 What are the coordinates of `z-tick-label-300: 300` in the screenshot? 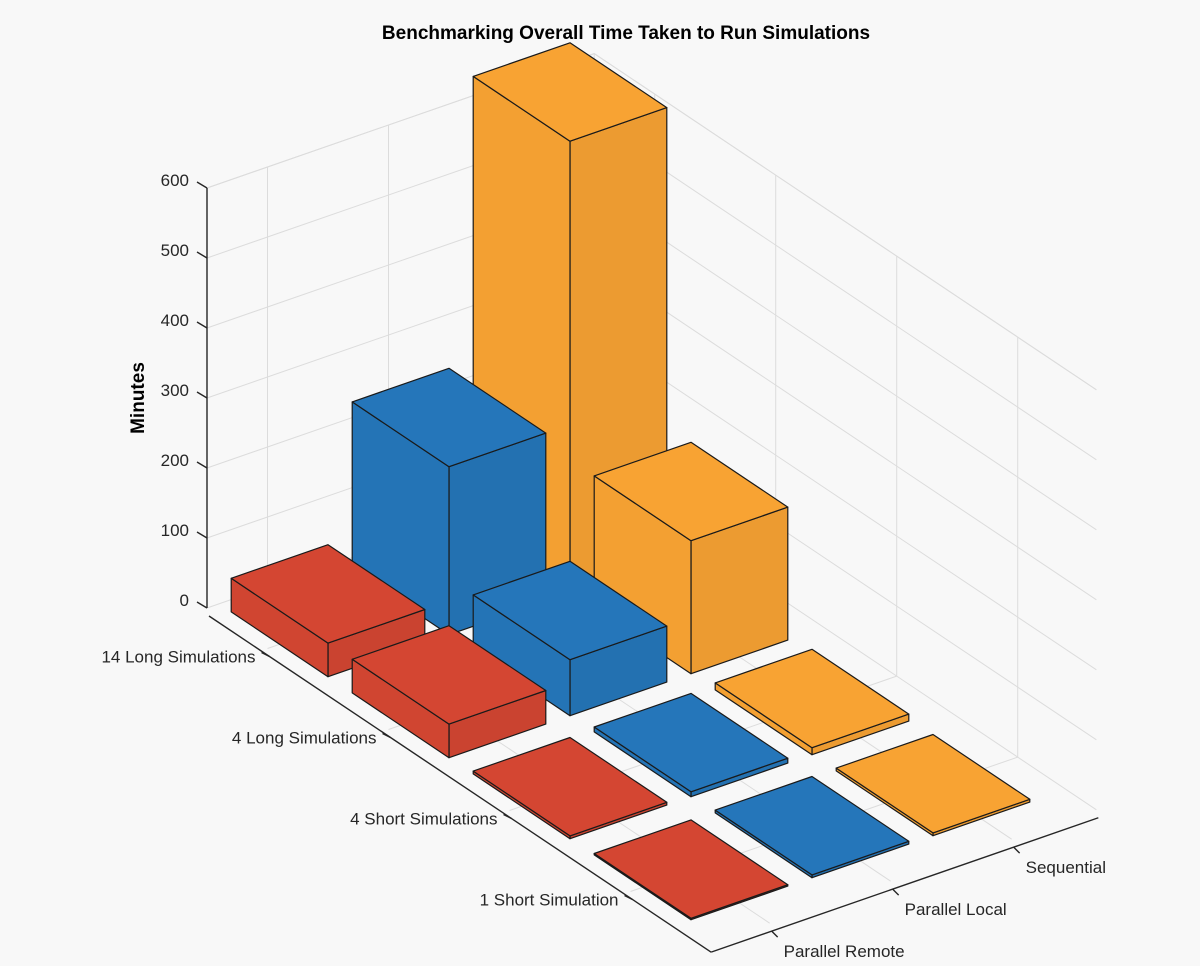 It's located at (175, 390).